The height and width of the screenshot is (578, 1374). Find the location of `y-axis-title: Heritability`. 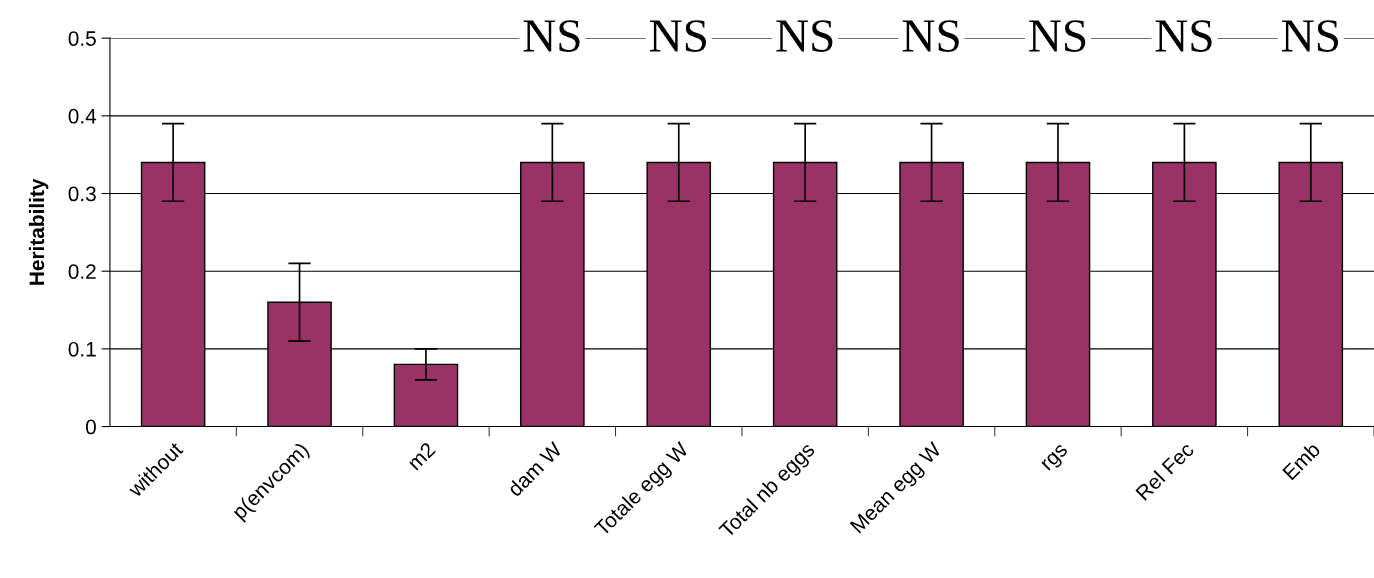

y-axis-title: Heritability is located at coordinates (38, 231).